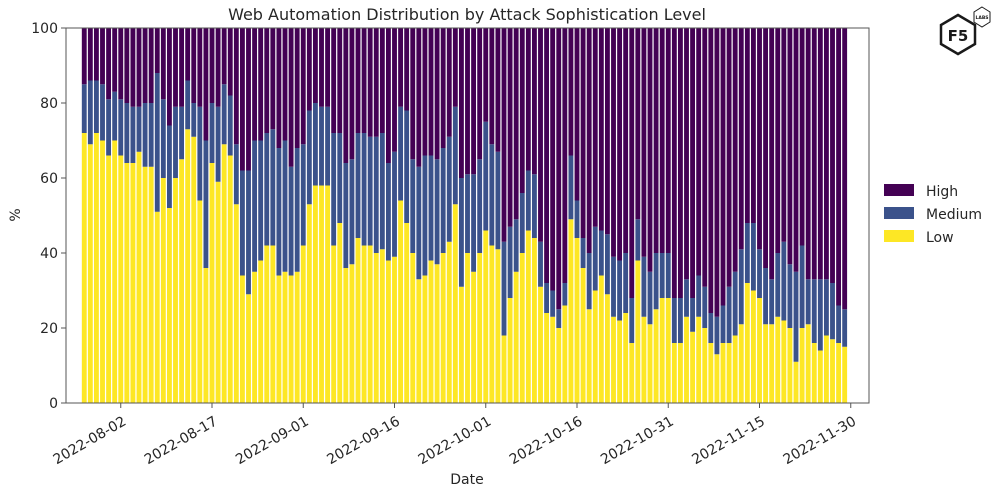 This screenshot has width=1000, height=496. What do you see at coordinates (899, 236) in the screenshot?
I see `legend-swatch-low` at bounding box center [899, 236].